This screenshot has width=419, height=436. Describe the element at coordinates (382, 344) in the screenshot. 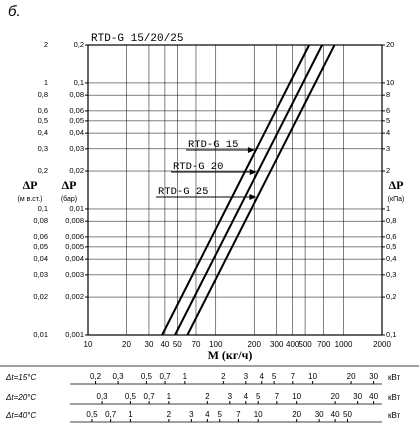

I see `x-tick-label: 2000` at that location.